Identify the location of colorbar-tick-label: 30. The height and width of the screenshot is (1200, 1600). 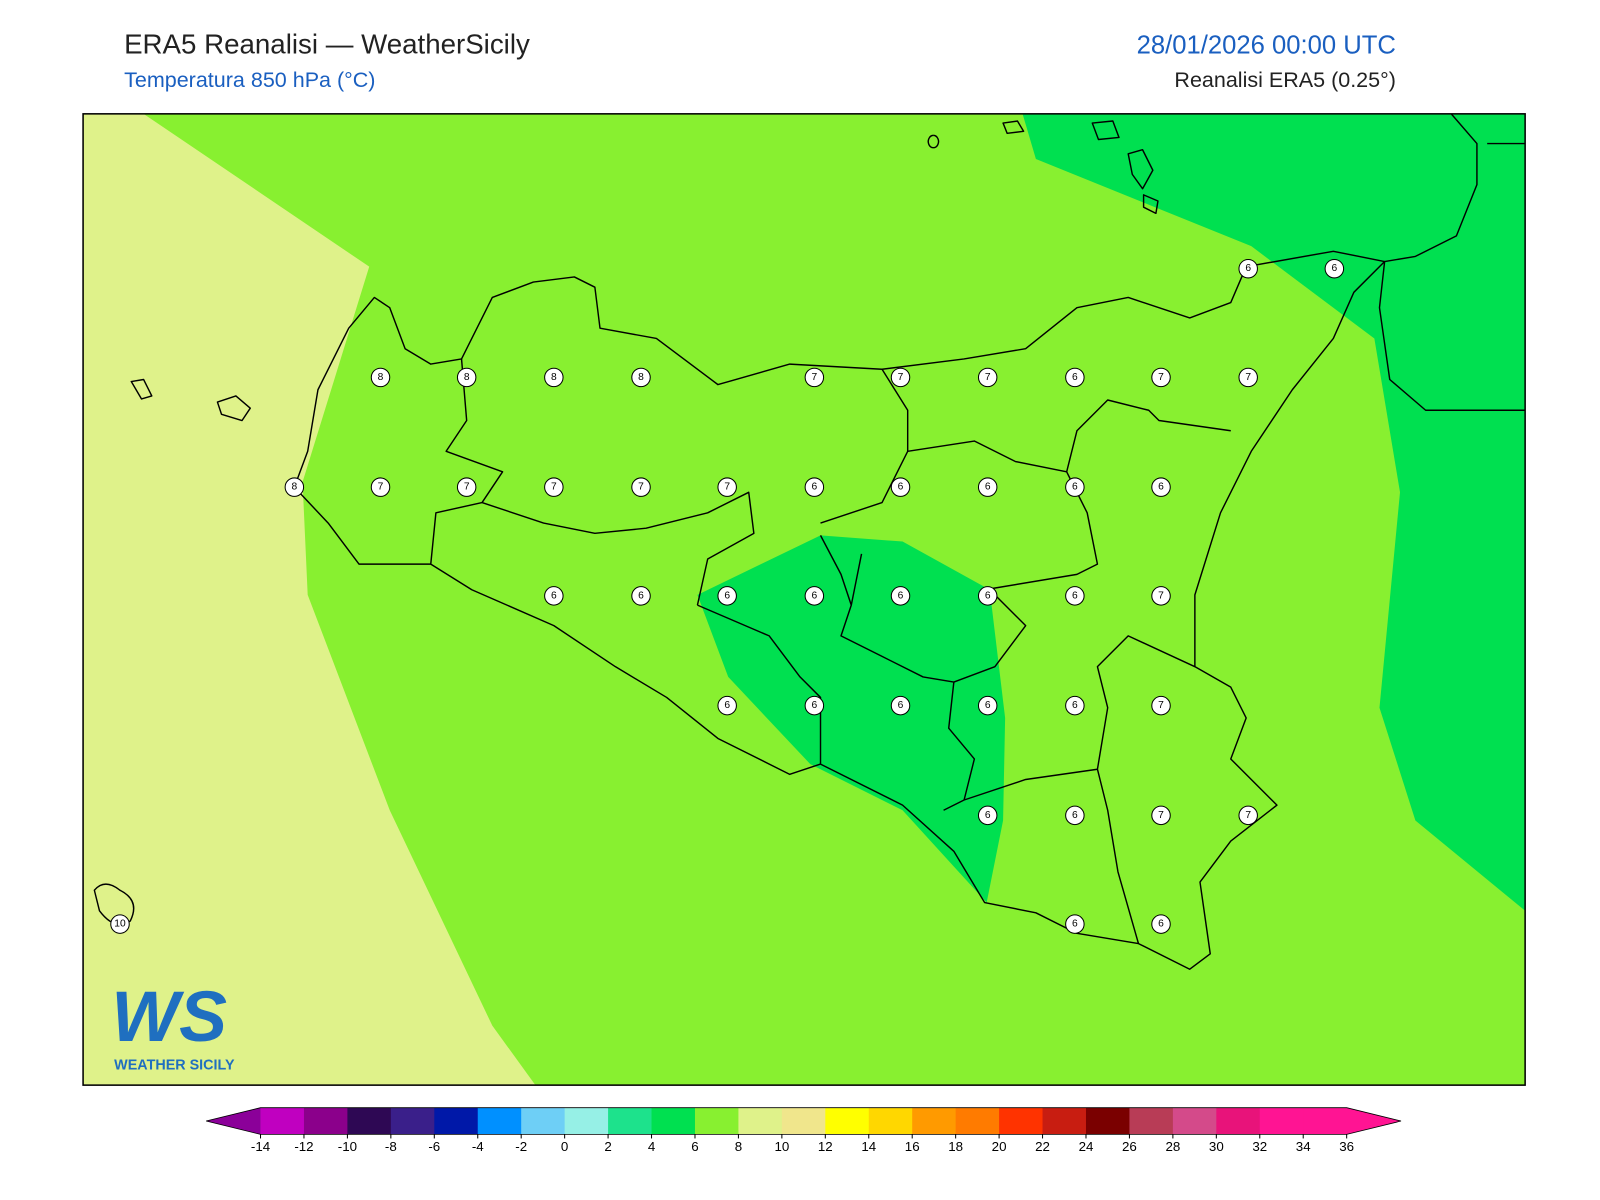
(1216, 1146).